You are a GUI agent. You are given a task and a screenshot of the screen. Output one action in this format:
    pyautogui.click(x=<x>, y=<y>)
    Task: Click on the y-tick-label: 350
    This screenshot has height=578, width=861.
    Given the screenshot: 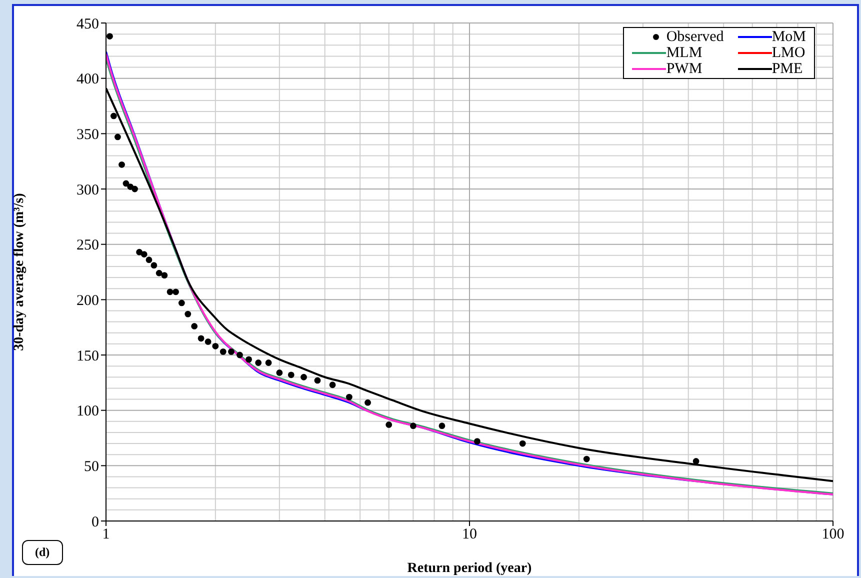 What is the action you would take?
    pyautogui.click(x=87, y=134)
    